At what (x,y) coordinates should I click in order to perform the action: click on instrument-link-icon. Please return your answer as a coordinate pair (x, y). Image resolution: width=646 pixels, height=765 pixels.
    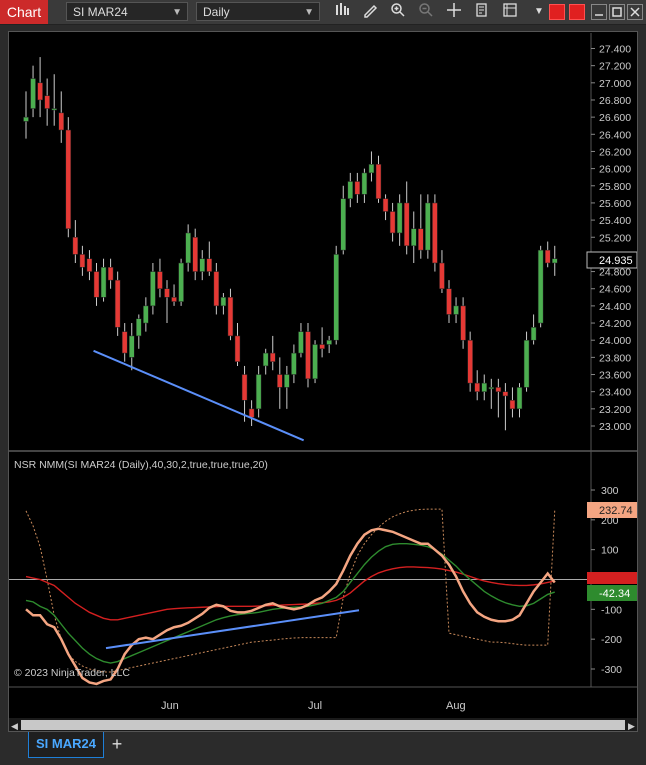
    Looking at the image, I should click on (577, 12).